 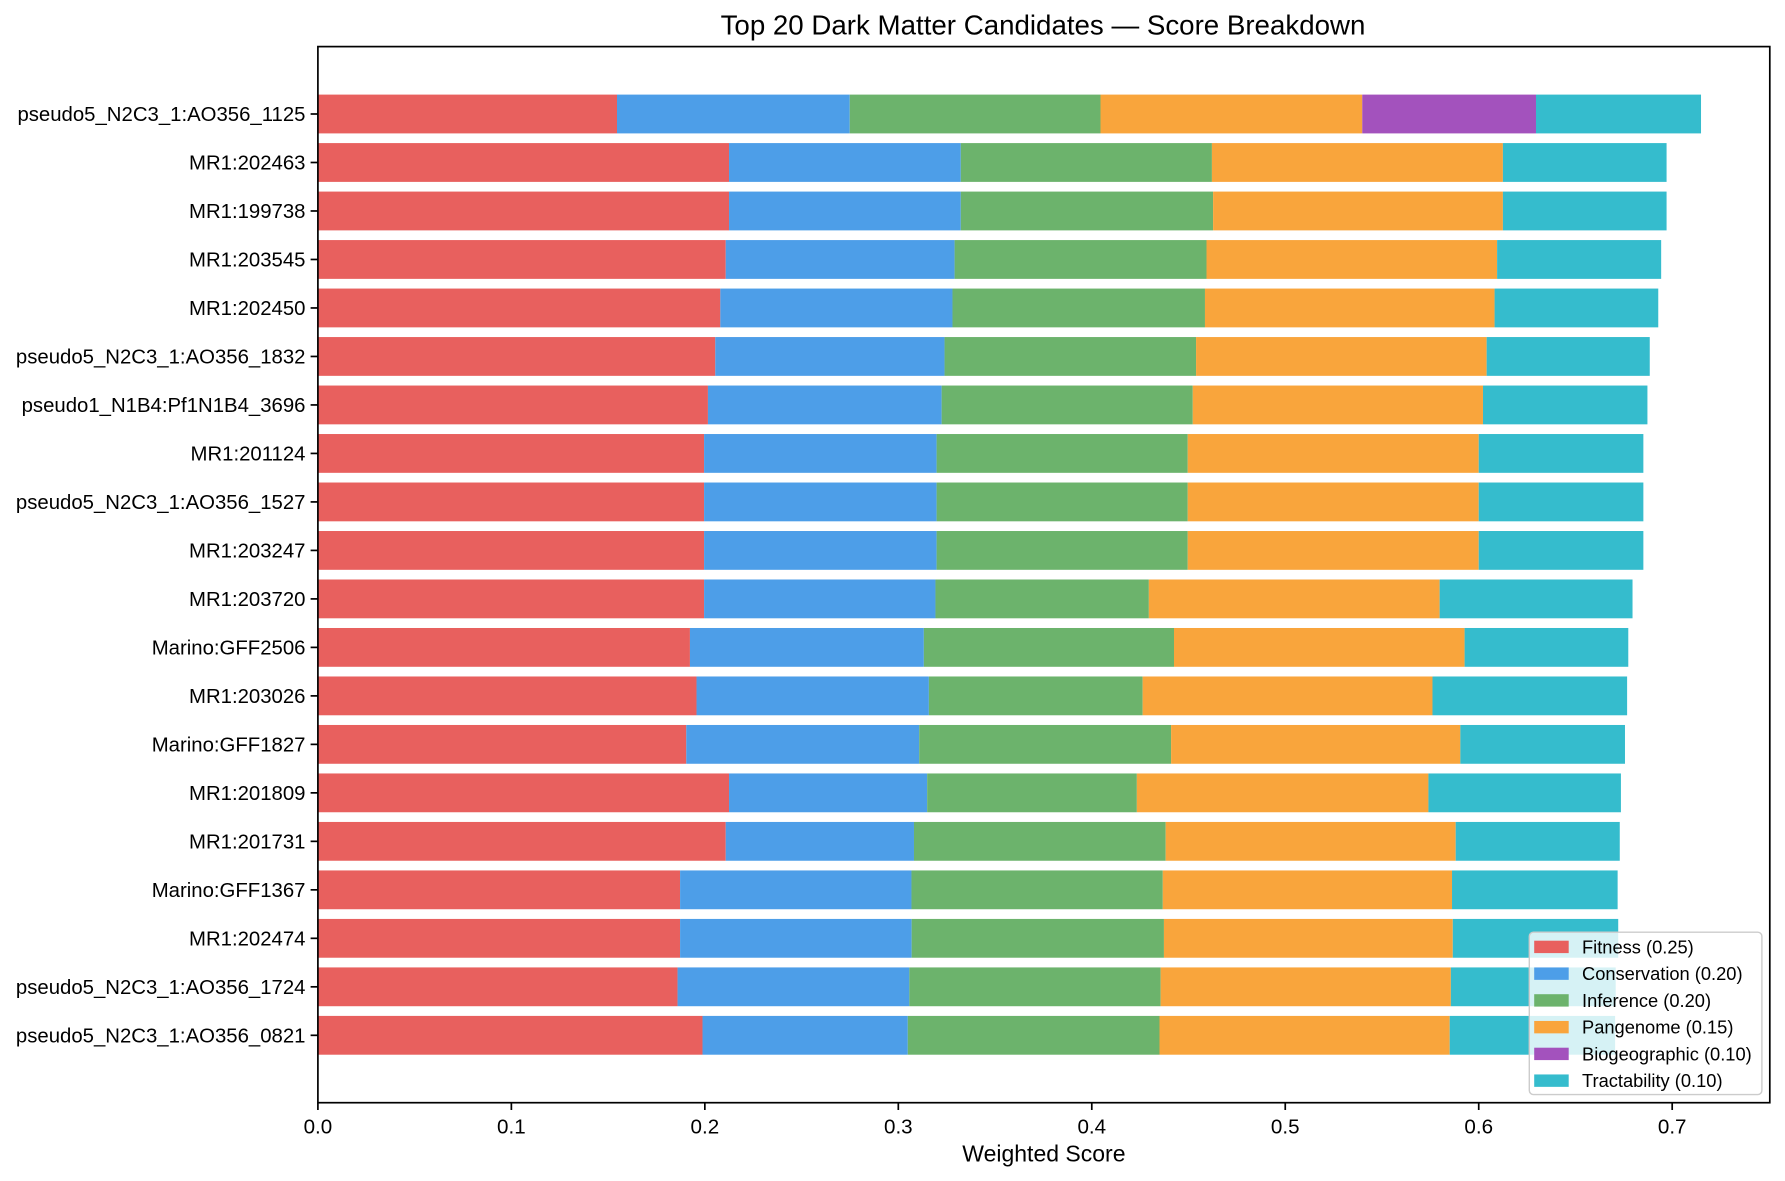 What do you see at coordinates (1285, 1127) in the screenshot?
I see `svg-text: 0.5` at bounding box center [1285, 1127].